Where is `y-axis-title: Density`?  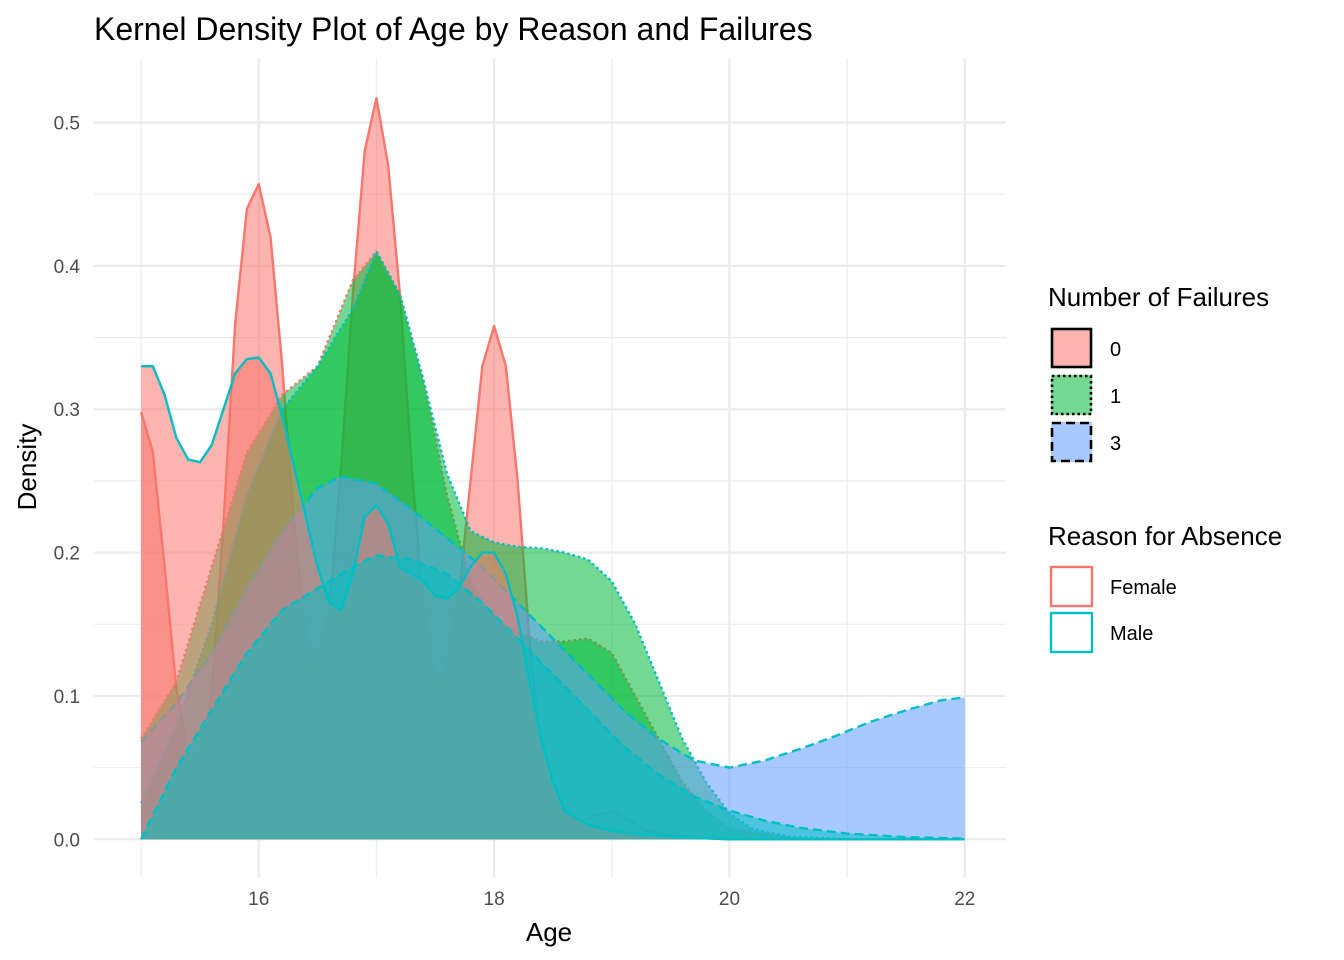 y-axis-title: Density is located at coordinates (27, 467).